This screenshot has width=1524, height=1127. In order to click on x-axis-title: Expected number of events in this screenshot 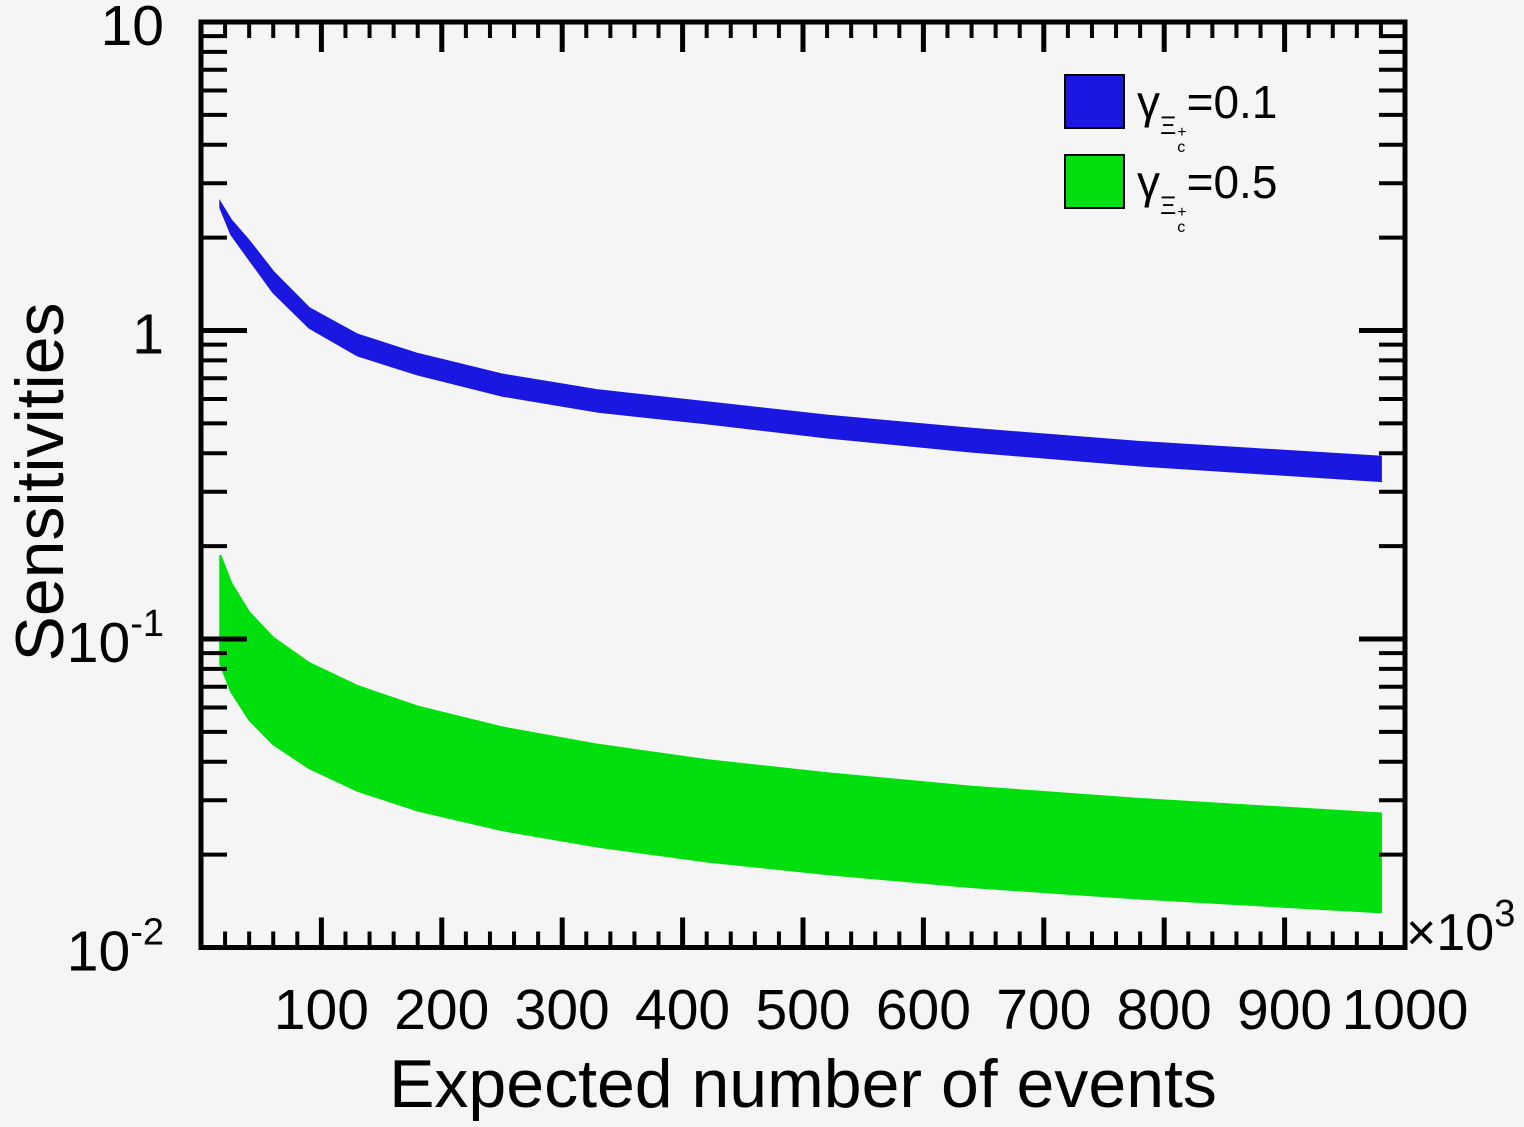, I will do `click(803, 1084)`.